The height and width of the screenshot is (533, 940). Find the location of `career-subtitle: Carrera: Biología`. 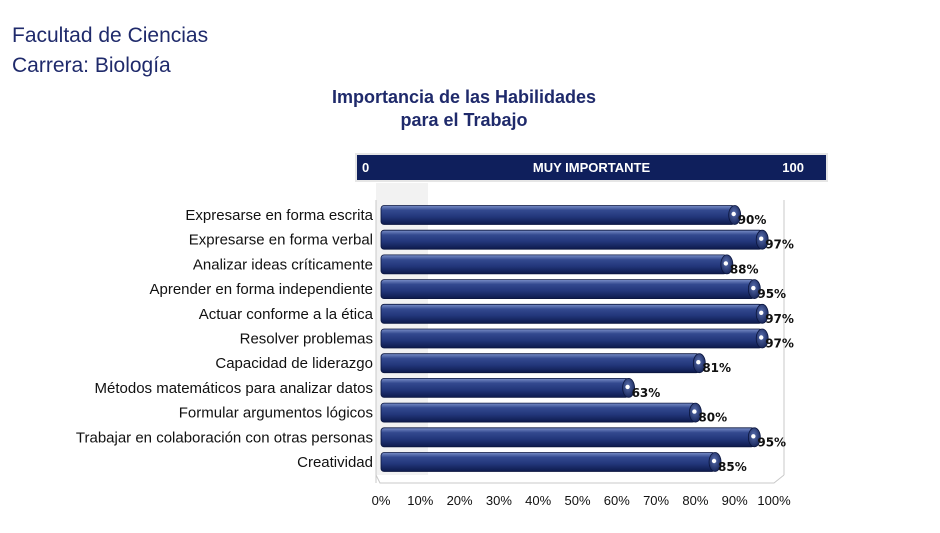

career-subtitle: Carrera: Biología is located at coordinates (91, 65).